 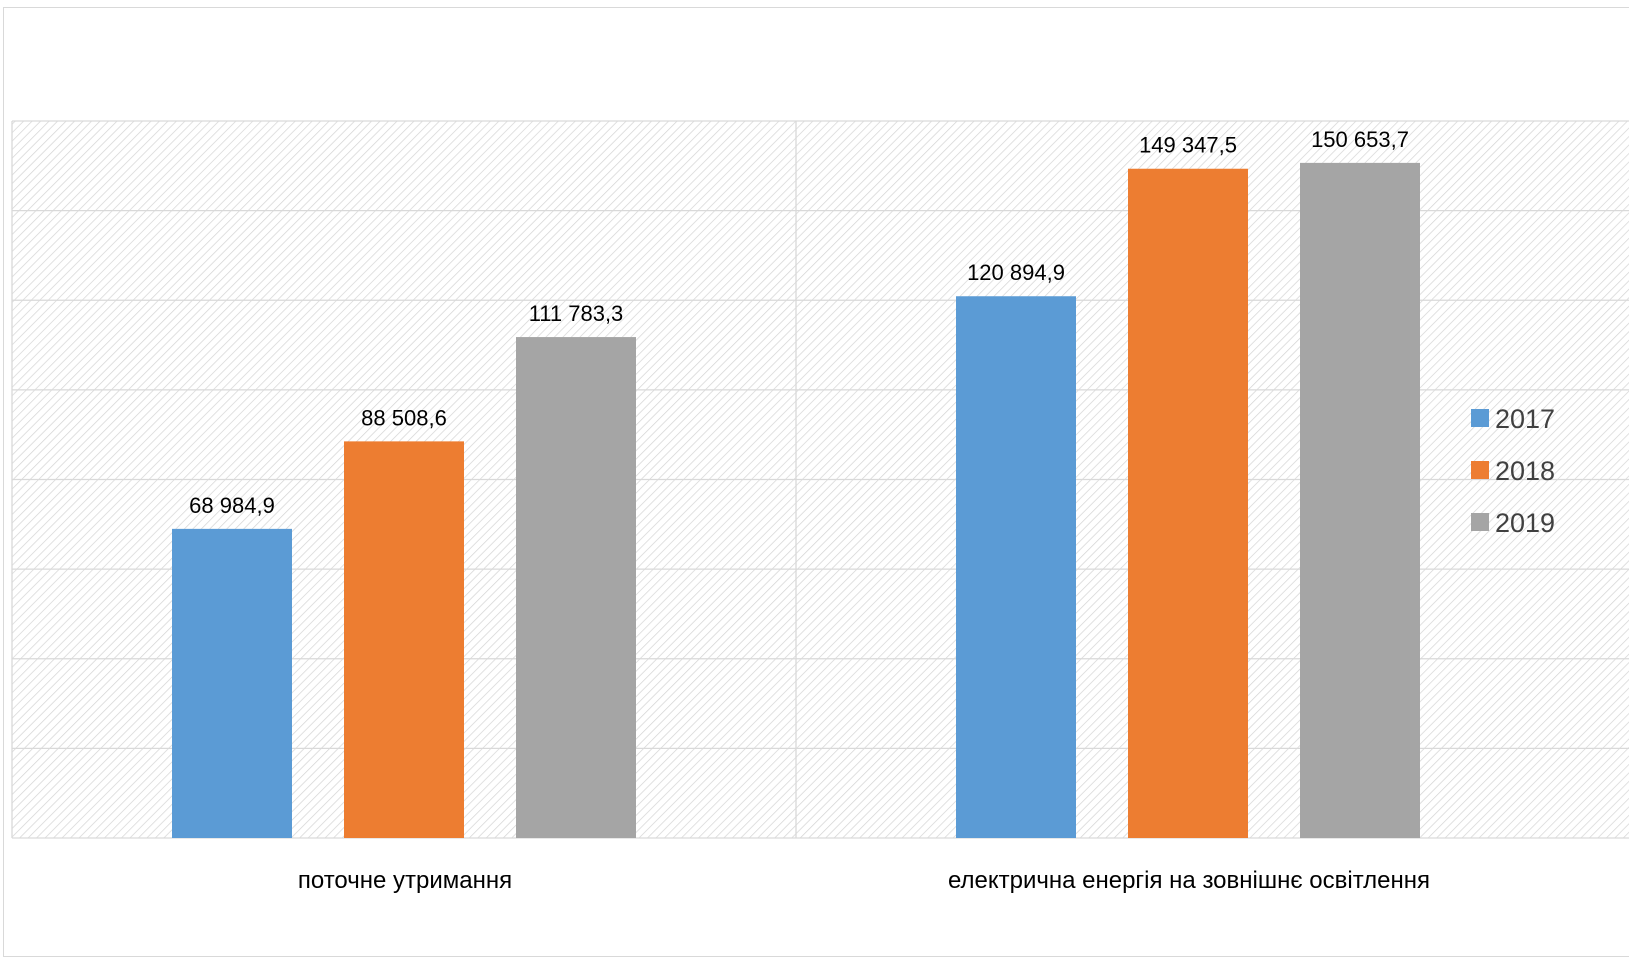 What do you see at coordinates (1525, 419) in the screenshot?
I see `legend-label: 2017` at bounding box center [1525, 419].